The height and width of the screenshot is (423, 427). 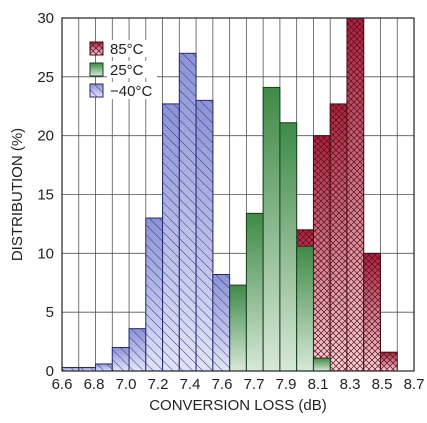 What do you see at coordinates (45, 253) in the screenshot?
I see `y-tick-label: 10` at bounding box center [45, 253].